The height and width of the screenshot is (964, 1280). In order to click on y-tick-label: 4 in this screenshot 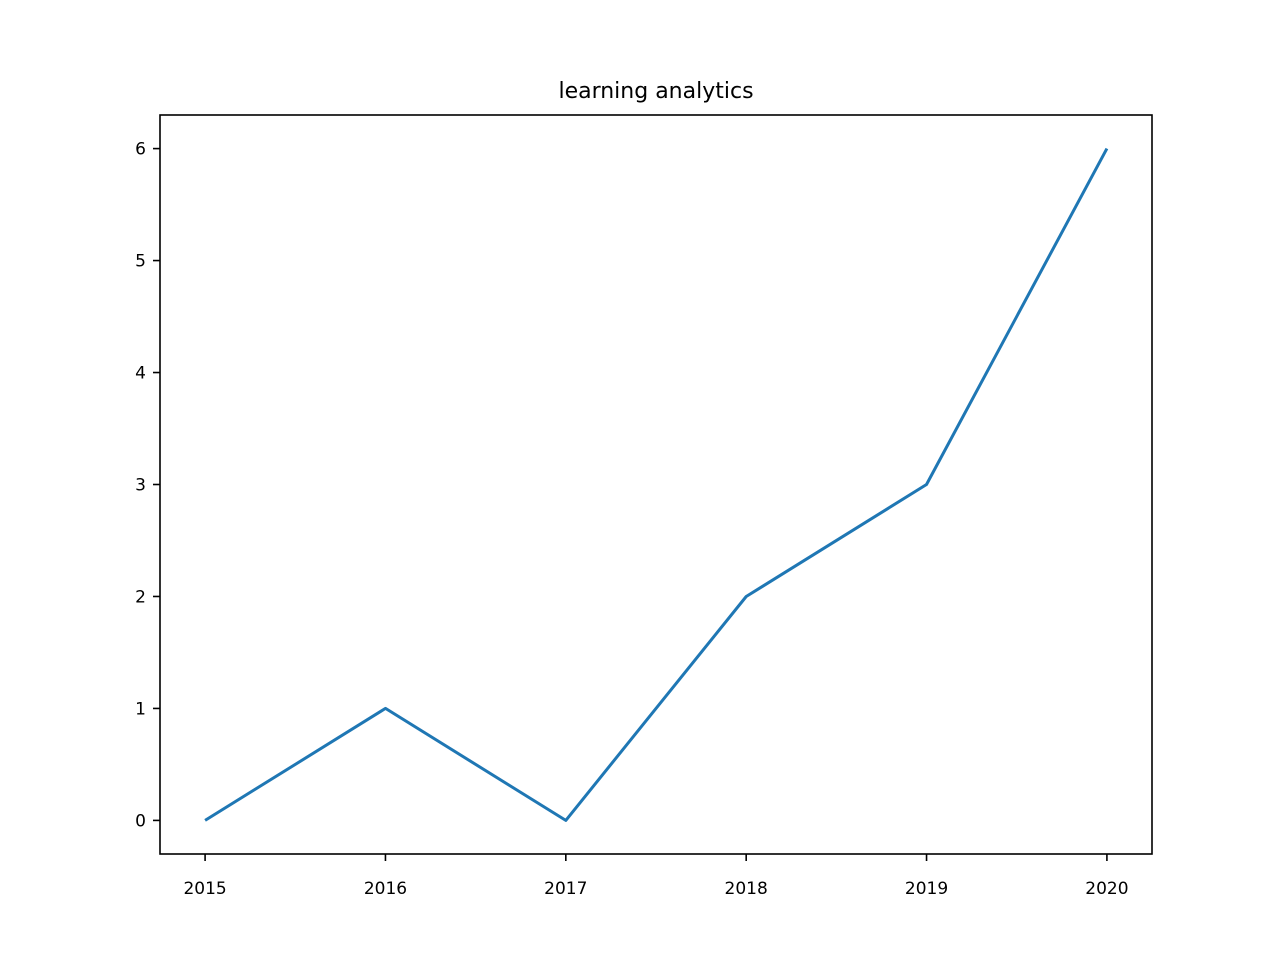, I will do `click(140, 374)`.